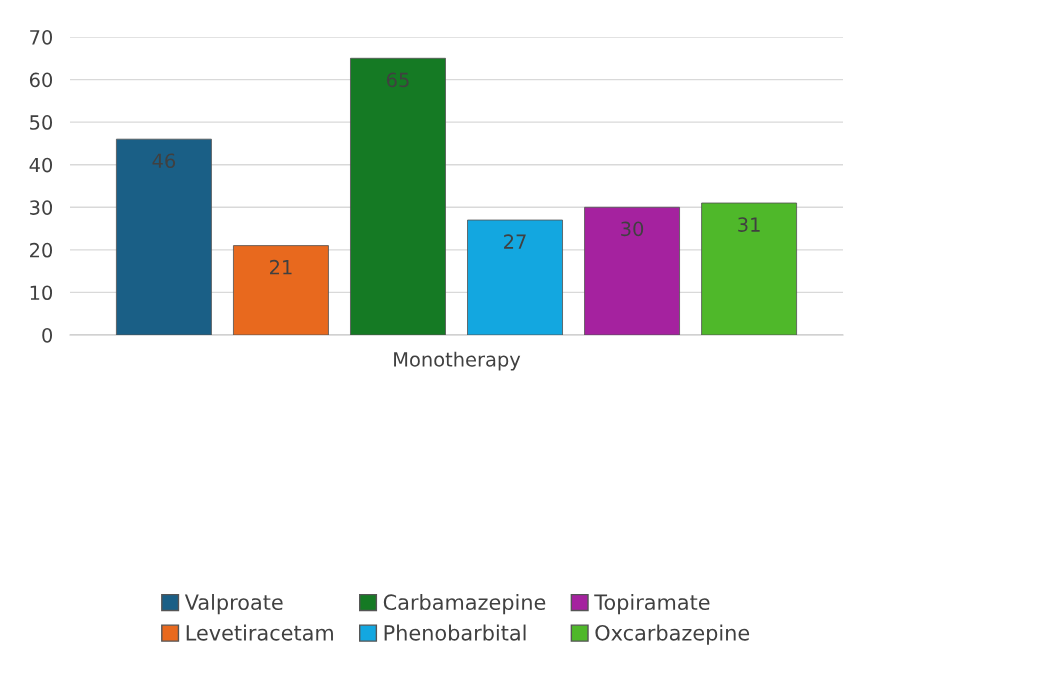  What do you see at coordinates (455, 632) in the screenshot?
I see `legend-label: Phenobarbital` at bounding box center [455, 632].